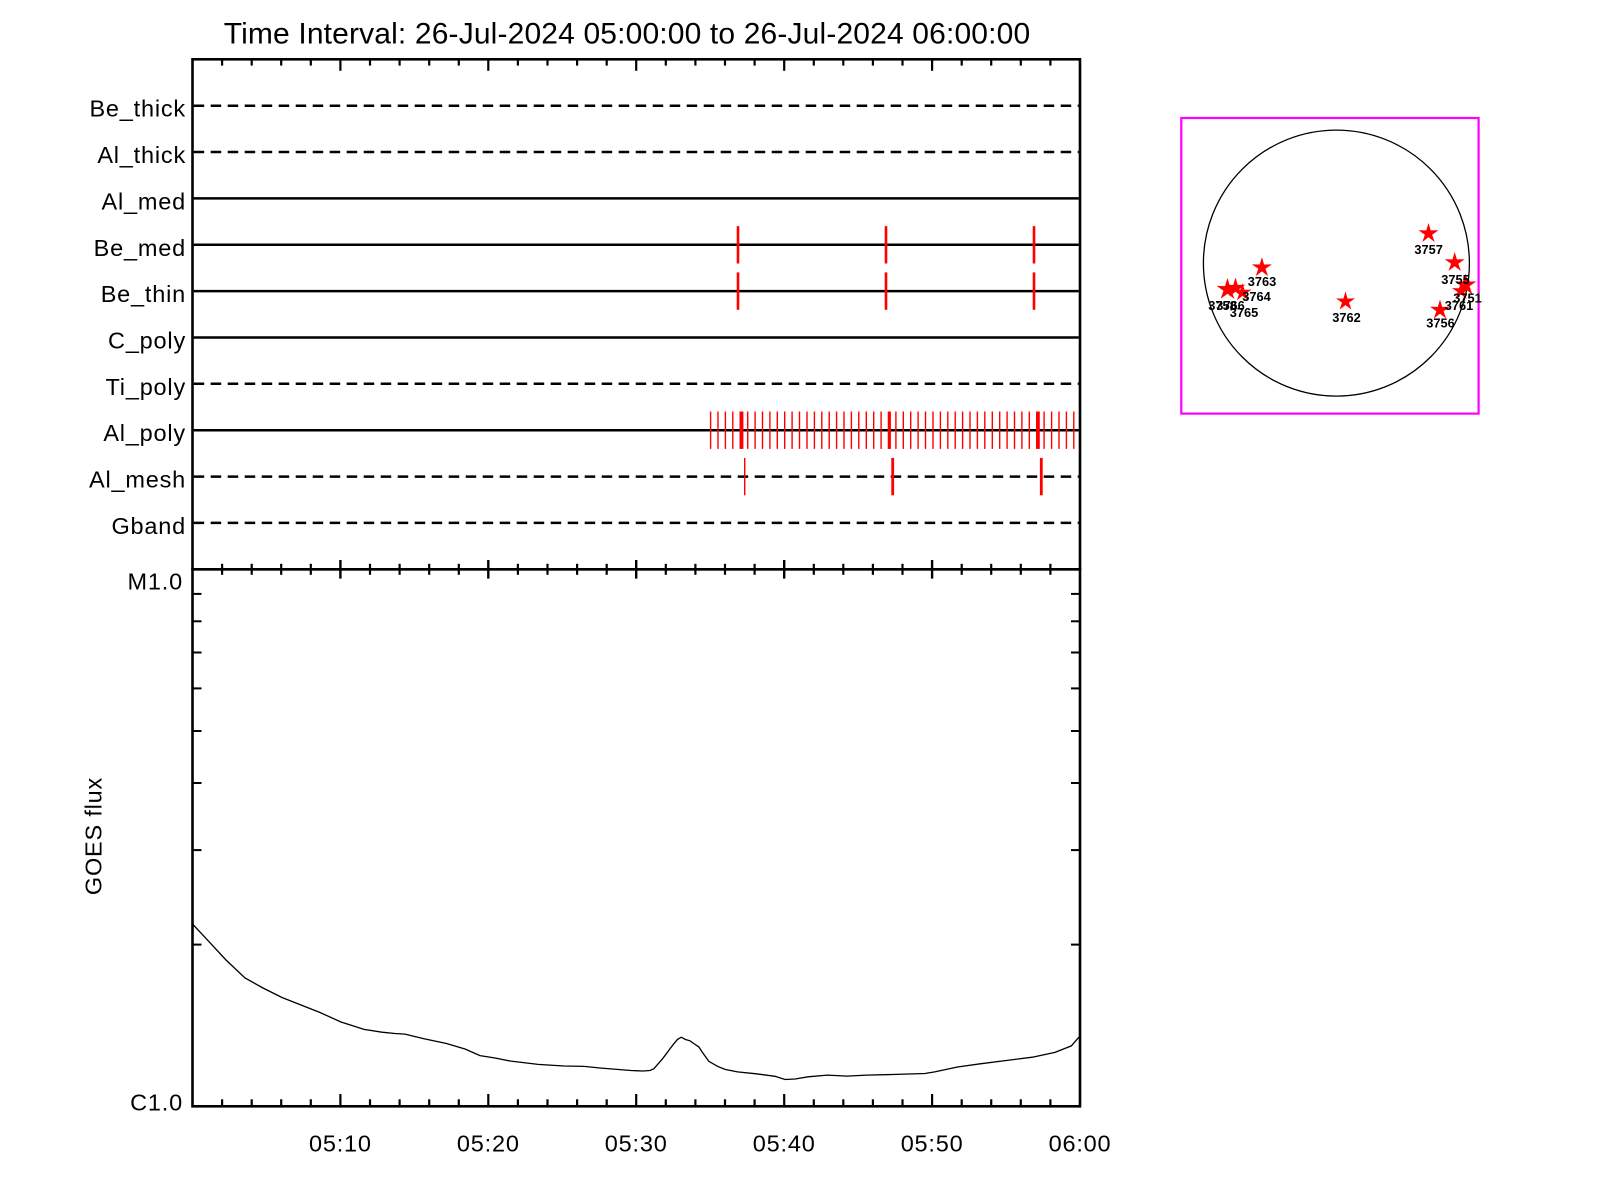 Image resolution: width=1600 pixels, height=1200 pixels. What do you see at coordinates (141, 155) in the screenshot?
I see `svg-text: Al_thick` at bounding box center [141, 155].